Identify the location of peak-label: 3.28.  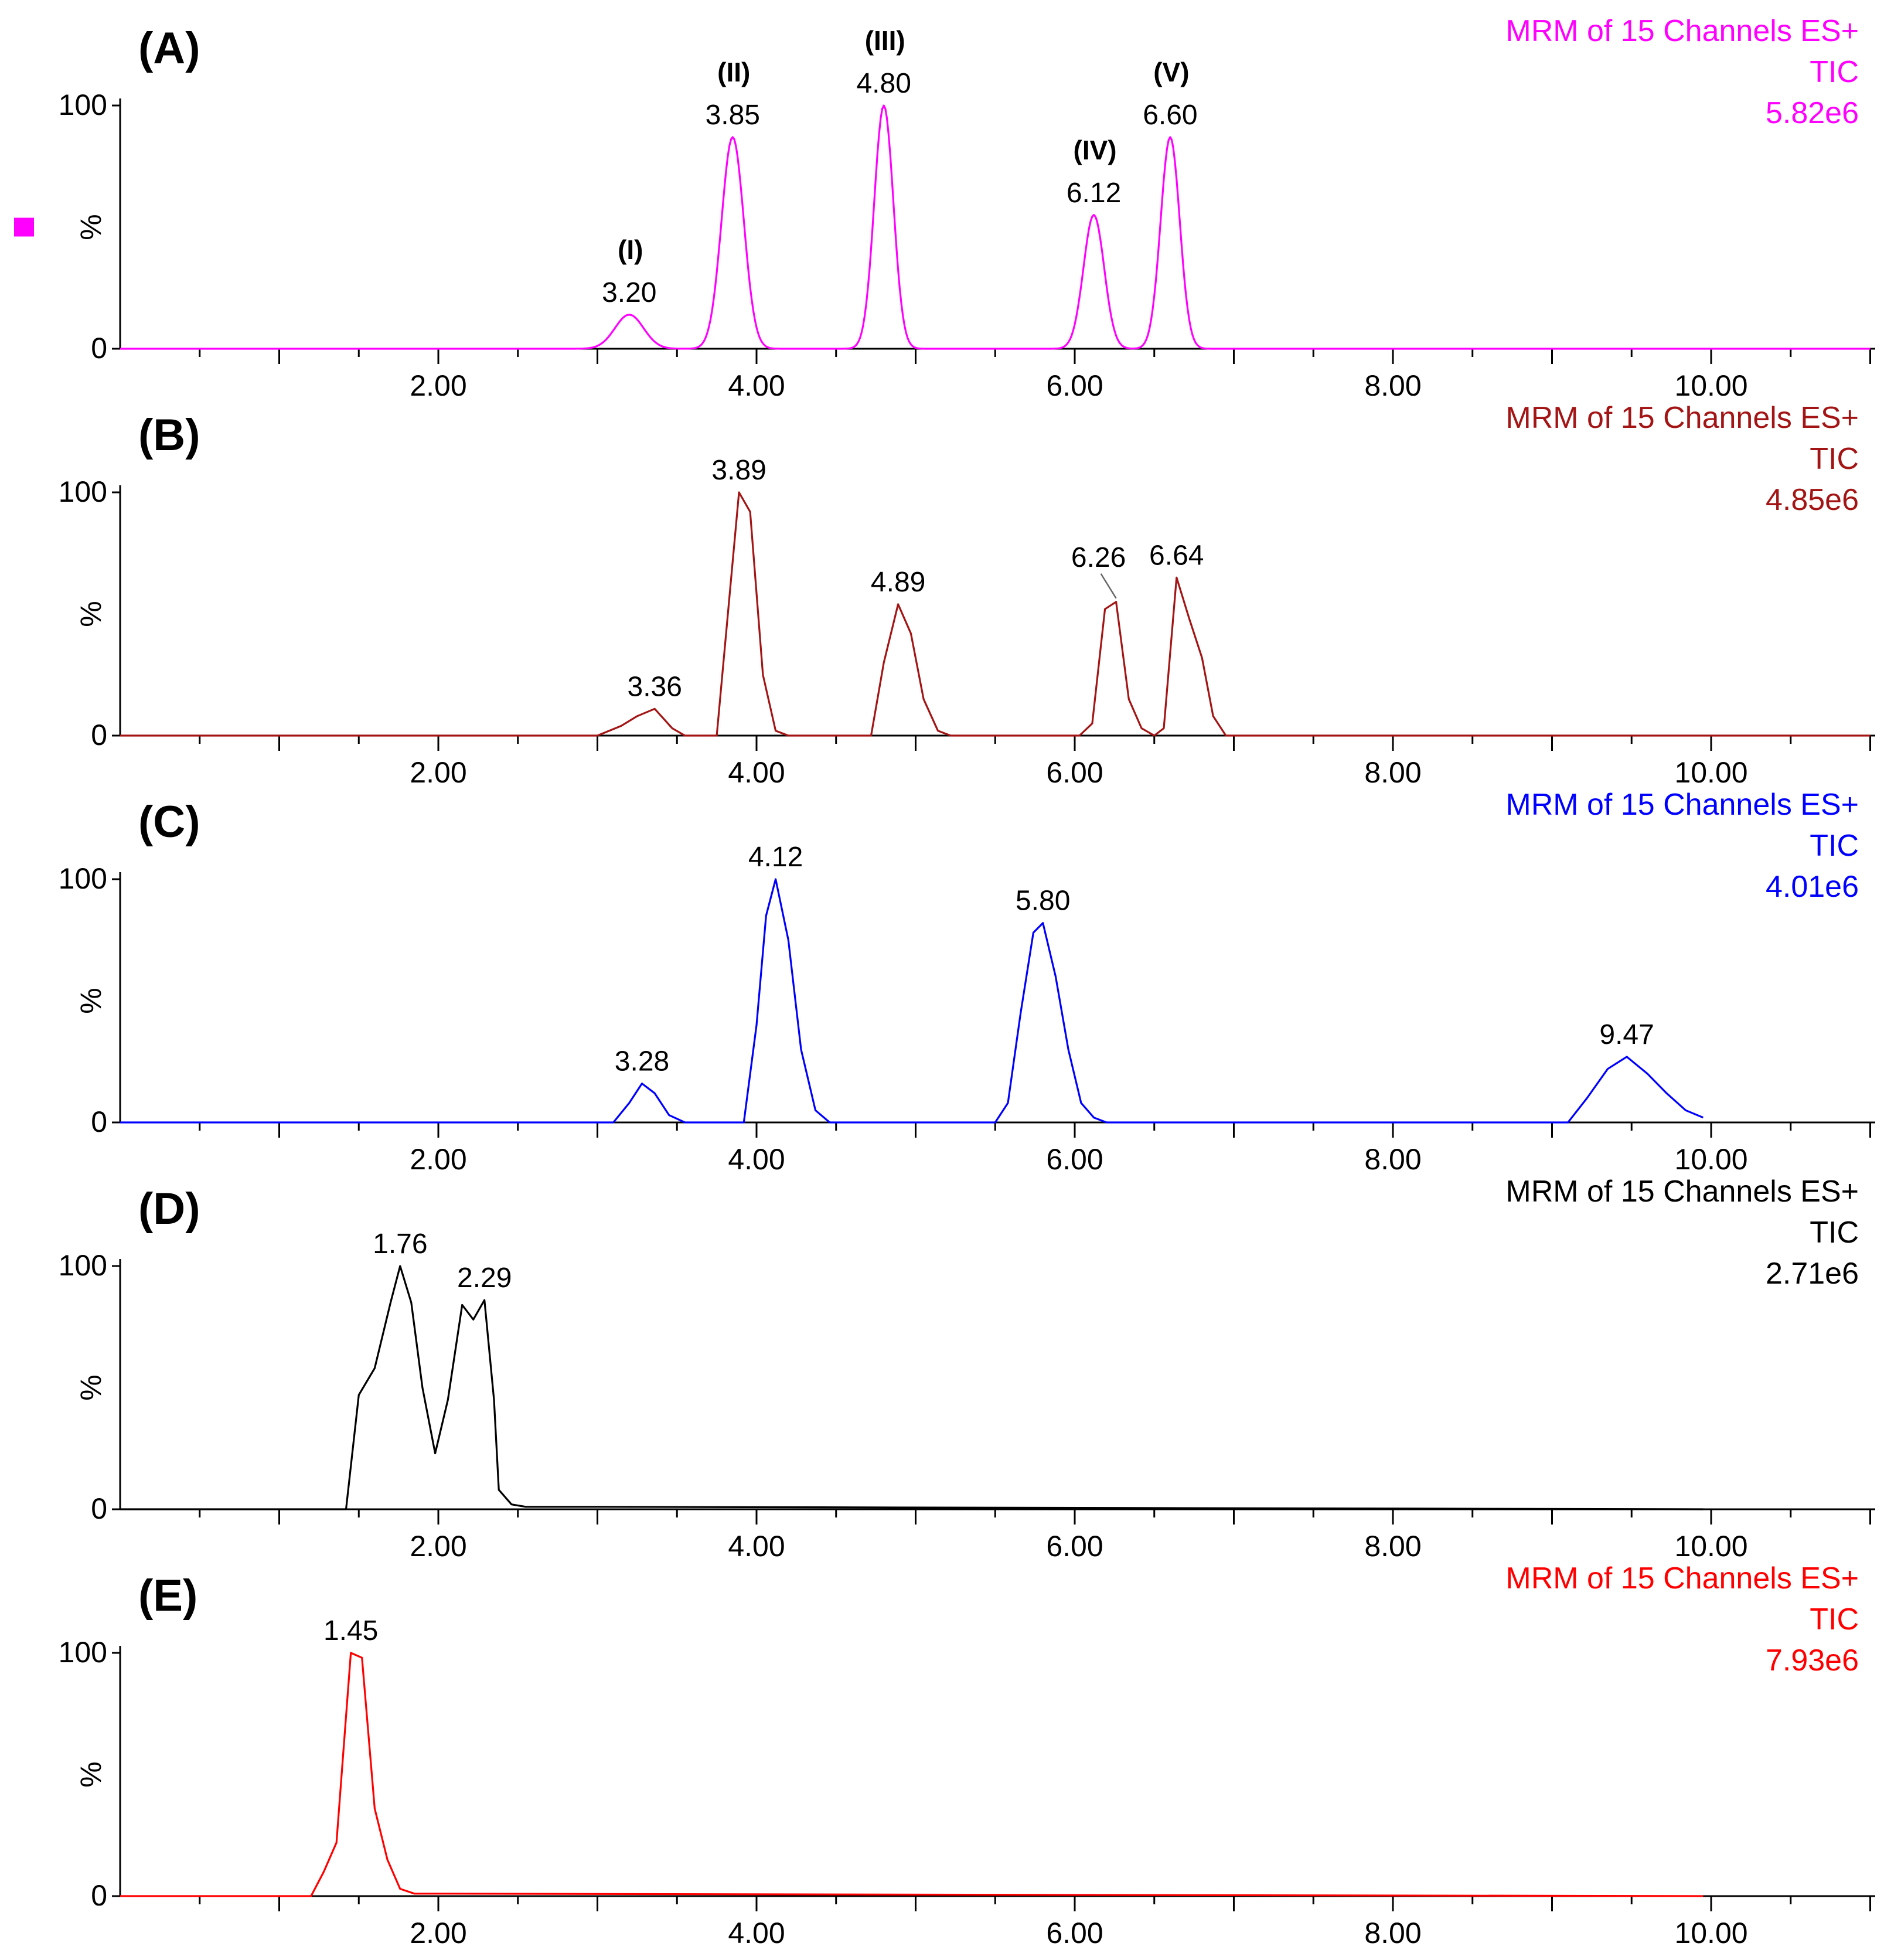
(642, 1061).